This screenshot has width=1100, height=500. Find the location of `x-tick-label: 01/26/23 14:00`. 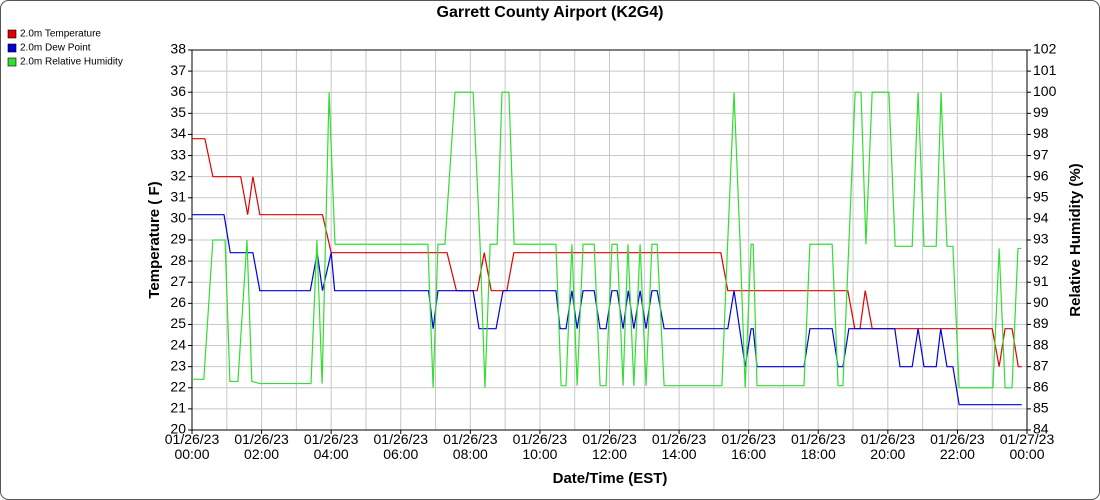

x-tick-label: 01/26/23 14:00 is located at coordinates (679, 446).